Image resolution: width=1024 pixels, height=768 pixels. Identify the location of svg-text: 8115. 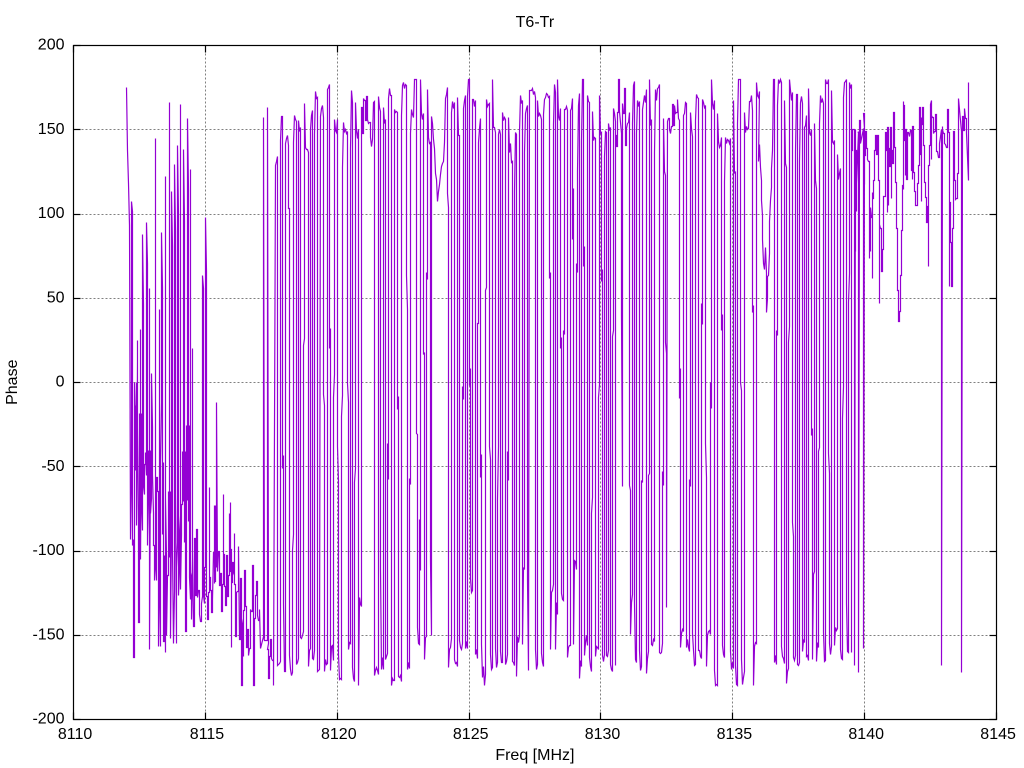
(207, 734).